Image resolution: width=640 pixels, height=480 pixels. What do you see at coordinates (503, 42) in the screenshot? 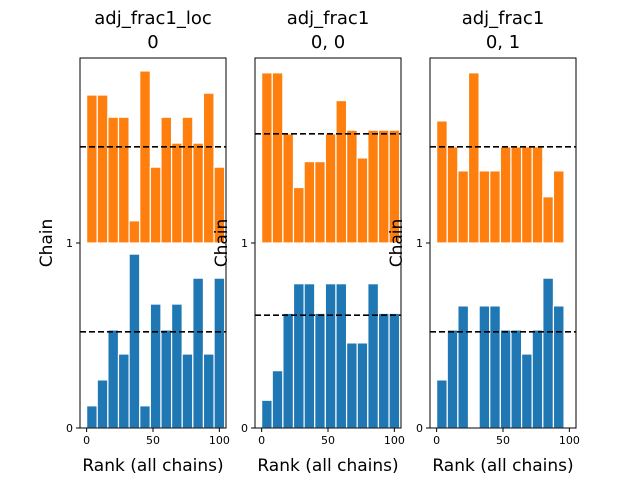
I see `chart-title: 0, 1` at bounding box center [503, 42].